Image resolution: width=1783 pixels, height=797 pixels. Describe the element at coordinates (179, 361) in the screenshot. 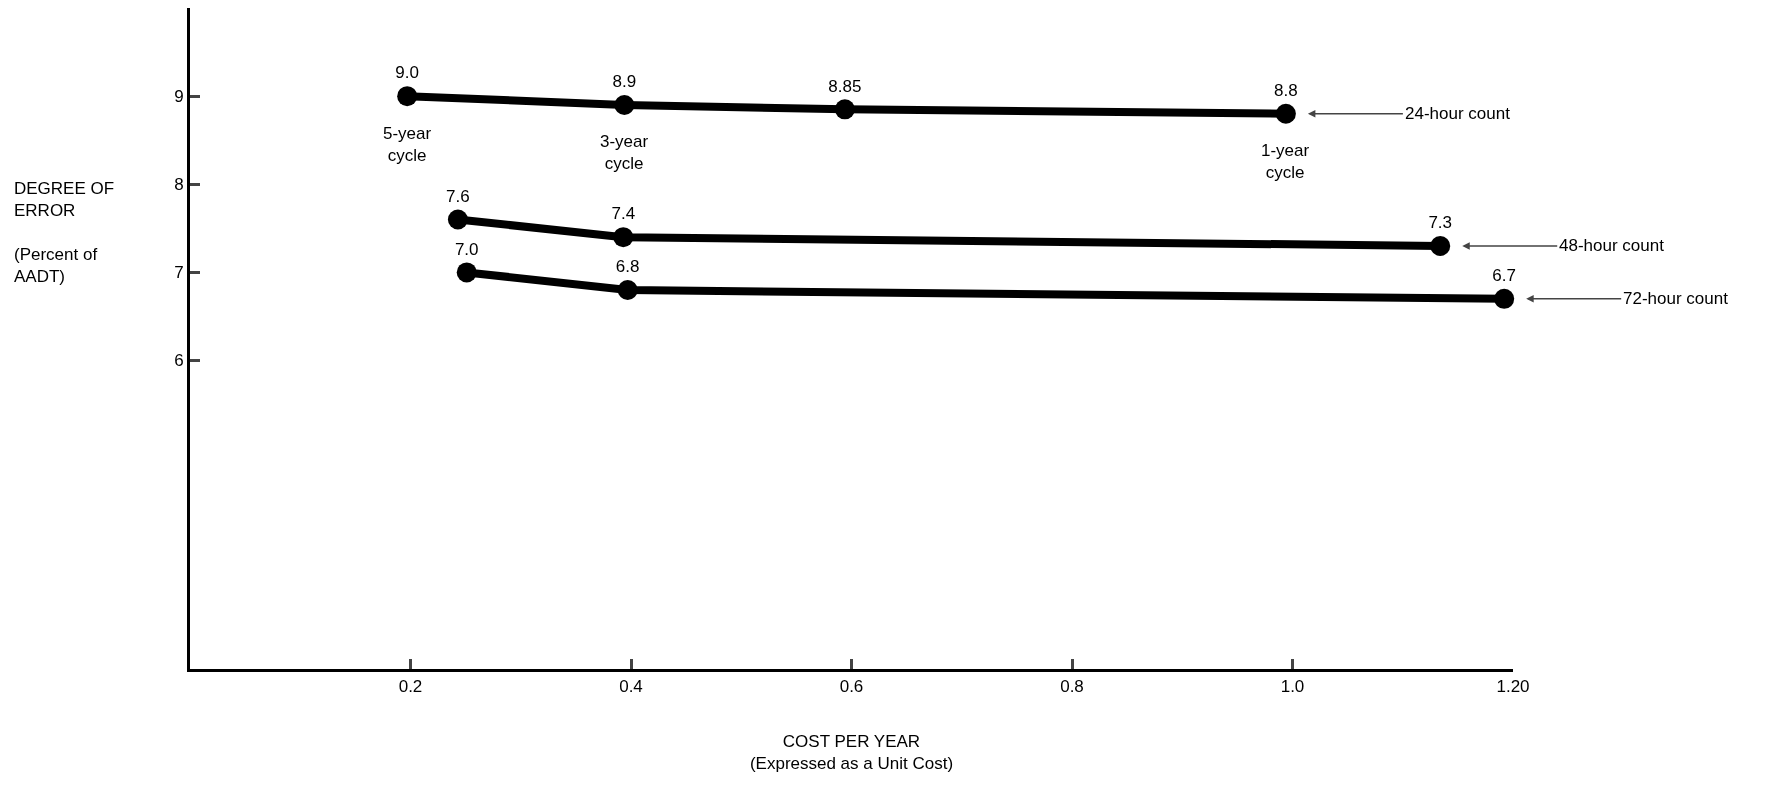

I see `y-tick-label: 6` at that location.